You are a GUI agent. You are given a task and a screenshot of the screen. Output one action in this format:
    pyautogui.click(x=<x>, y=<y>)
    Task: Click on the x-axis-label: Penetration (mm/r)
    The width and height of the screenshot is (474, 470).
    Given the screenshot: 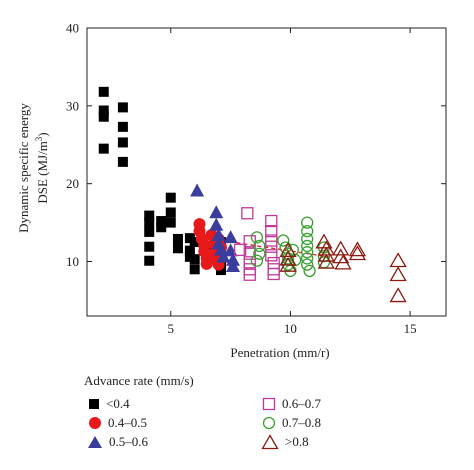 What is the action you would take?
    pyautogui.click(x=279, y=352)
    